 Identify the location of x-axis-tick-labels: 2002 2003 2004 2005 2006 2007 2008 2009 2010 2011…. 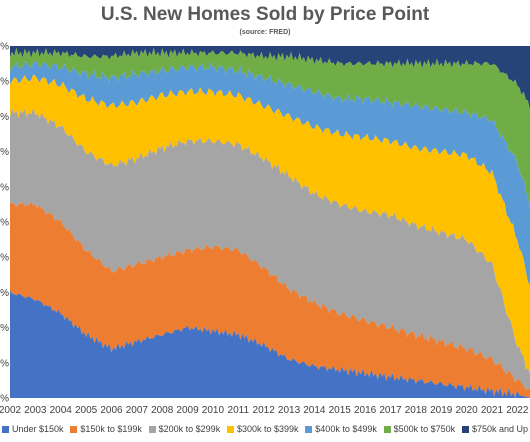
(264, 410).